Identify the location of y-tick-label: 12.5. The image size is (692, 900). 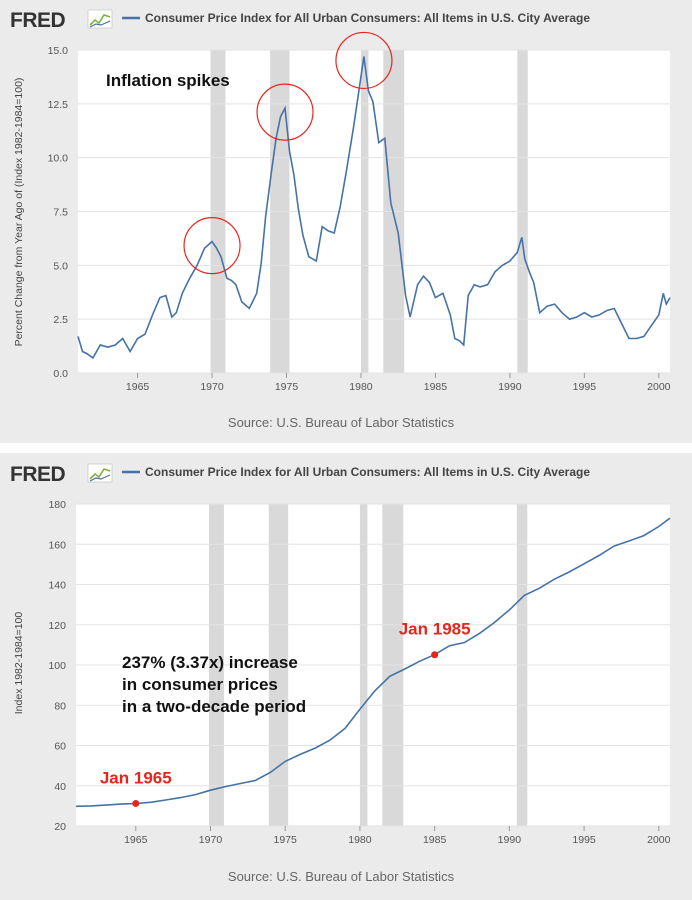
(58, 105).